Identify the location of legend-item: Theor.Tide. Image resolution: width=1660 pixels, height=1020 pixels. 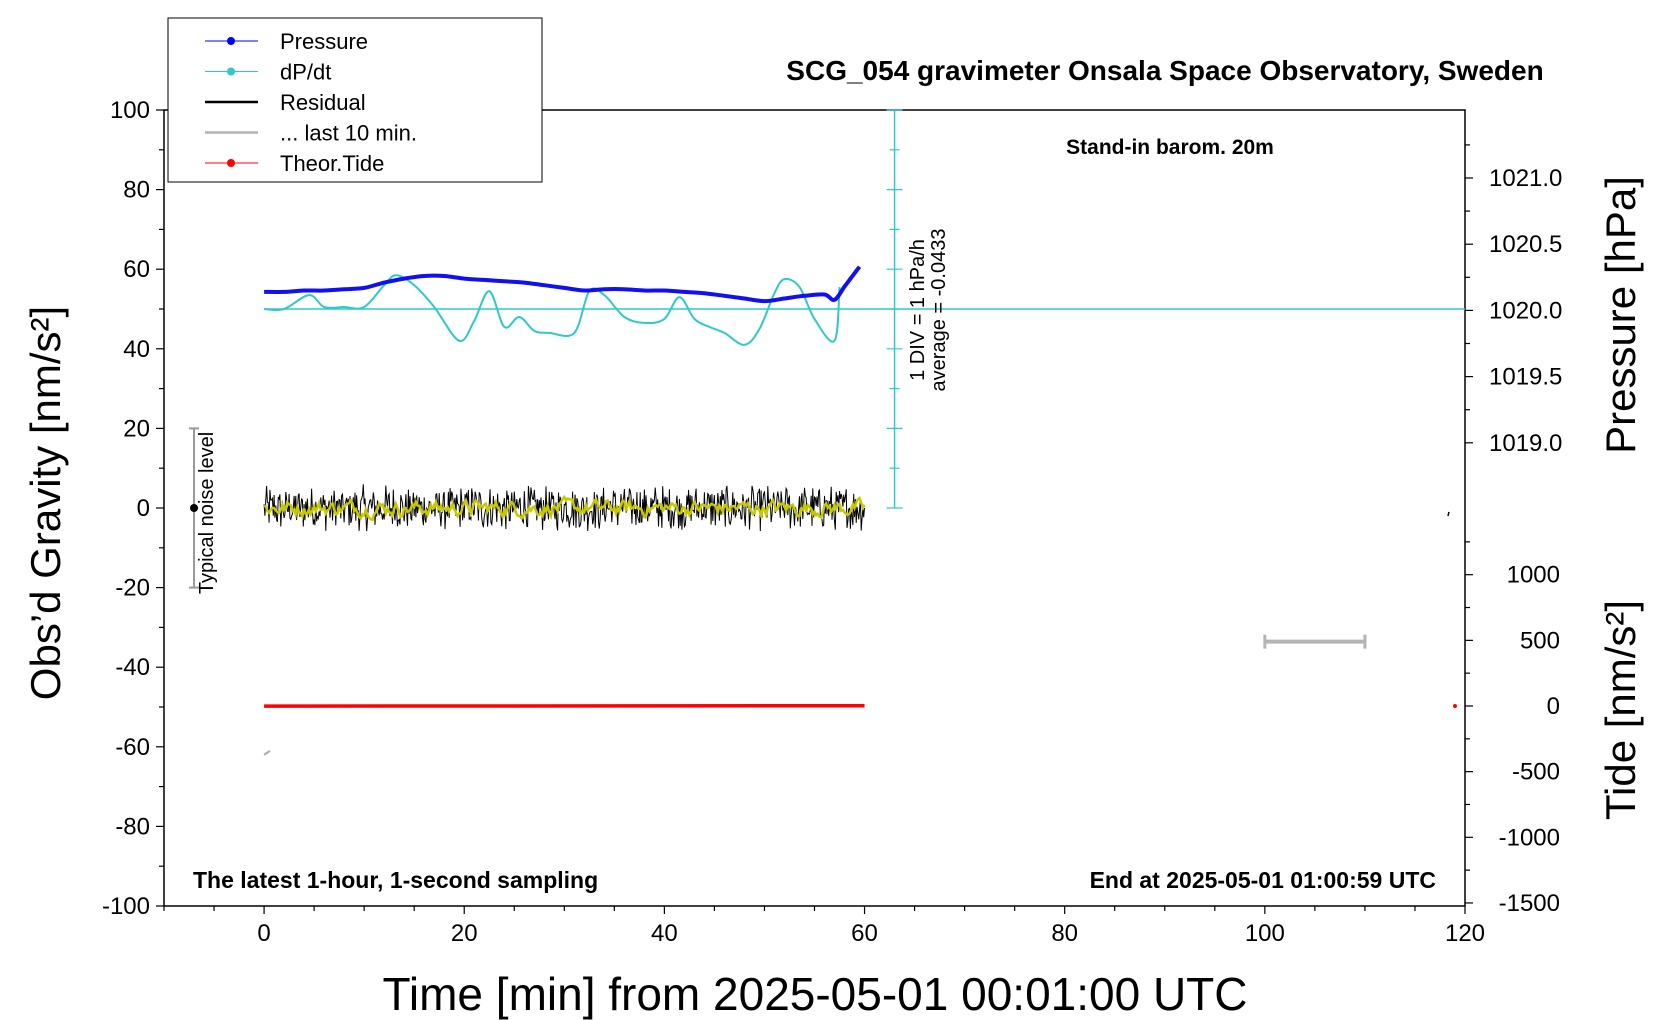
(294, 163).